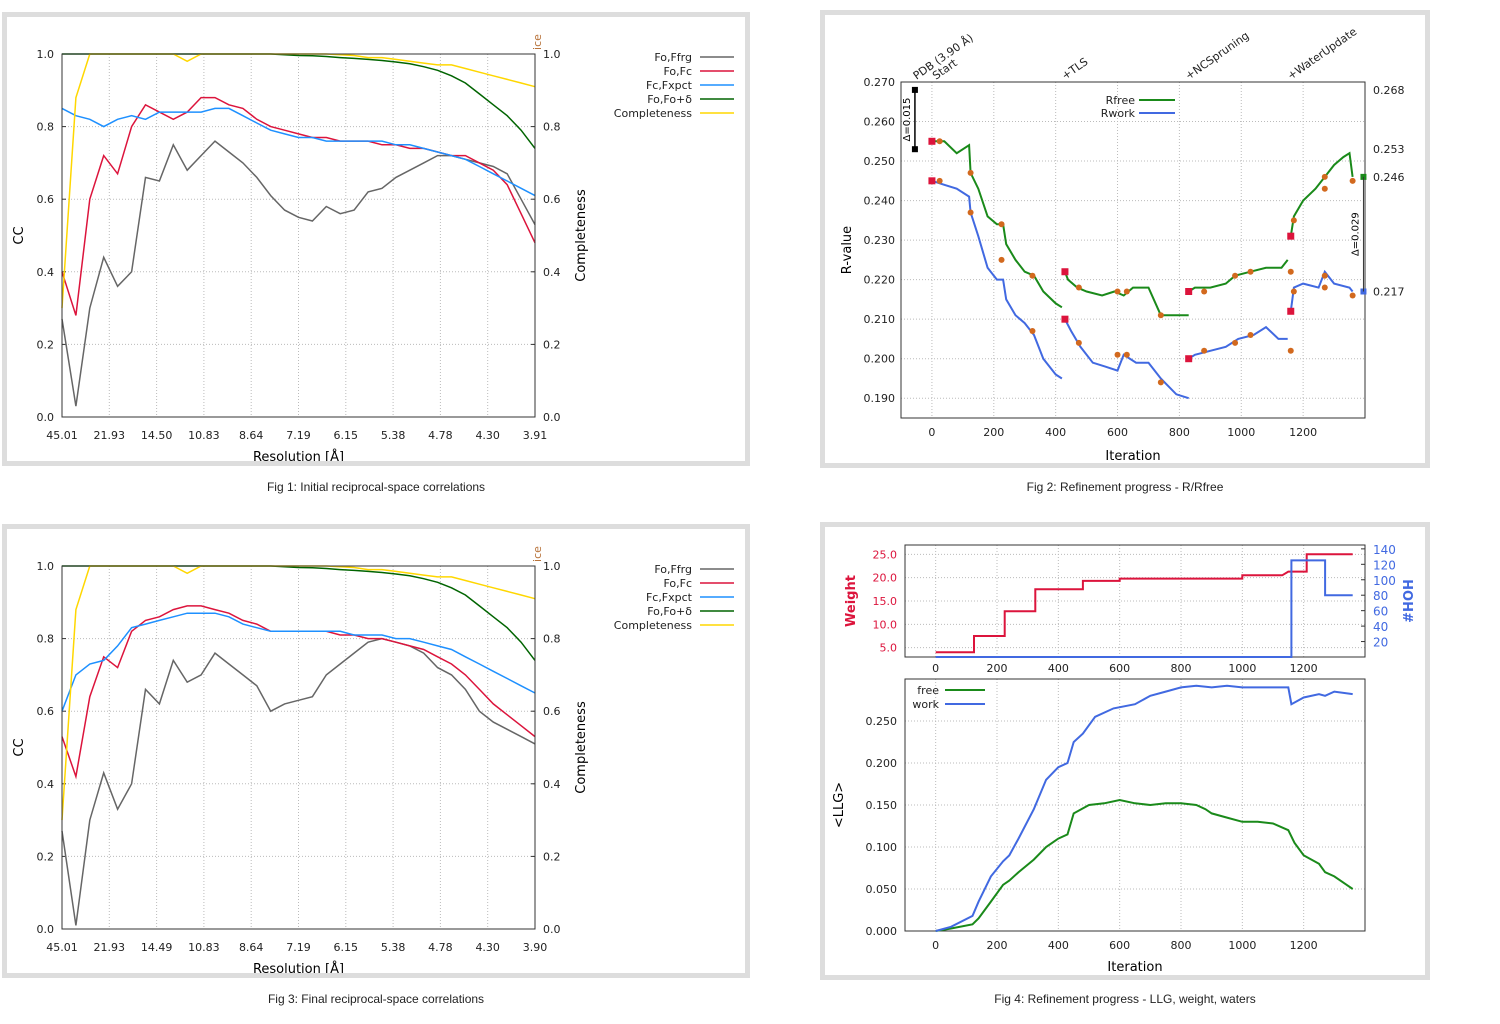 Image resolution: width=1500 pixels, height=1024 pixels. Describe the element at coordinates (885, 624) in the screenshot. I see `y-tick-label: 10.0` at that location.